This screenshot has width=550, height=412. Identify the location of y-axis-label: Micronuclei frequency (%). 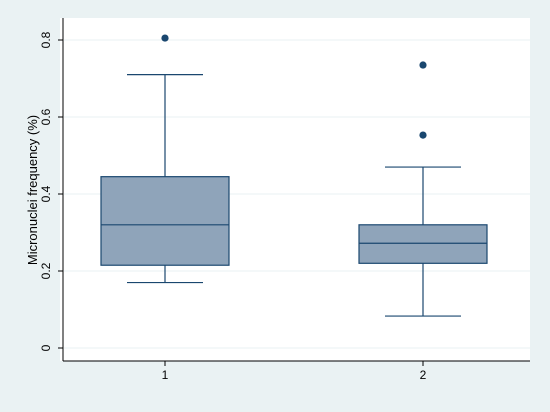
(32, 190).